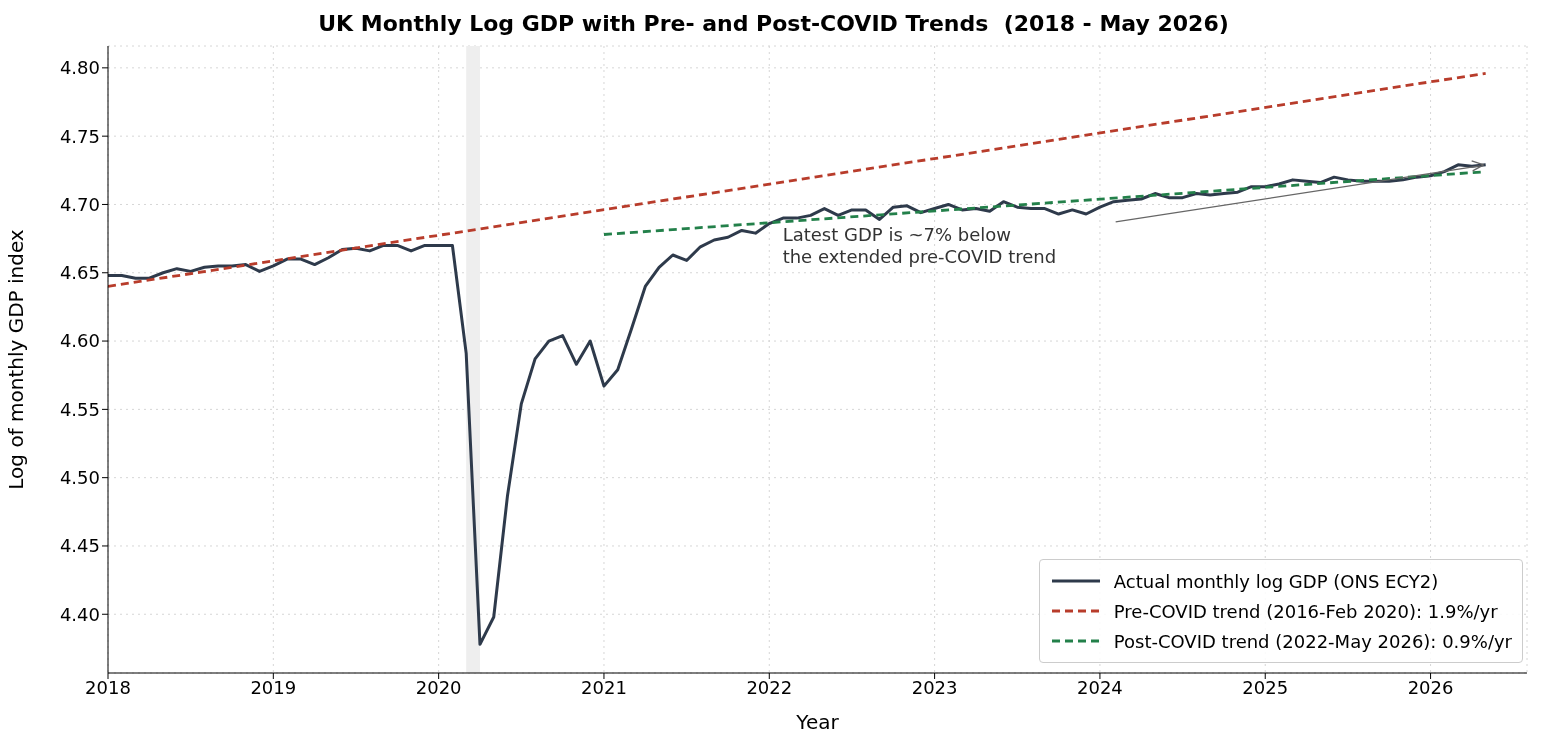 The image size is (1547, 754). What do you see at coordinates (1100, 687) in the screenshot?
I see `x-tick-label: 2024` at bounding box center [1100, 687].